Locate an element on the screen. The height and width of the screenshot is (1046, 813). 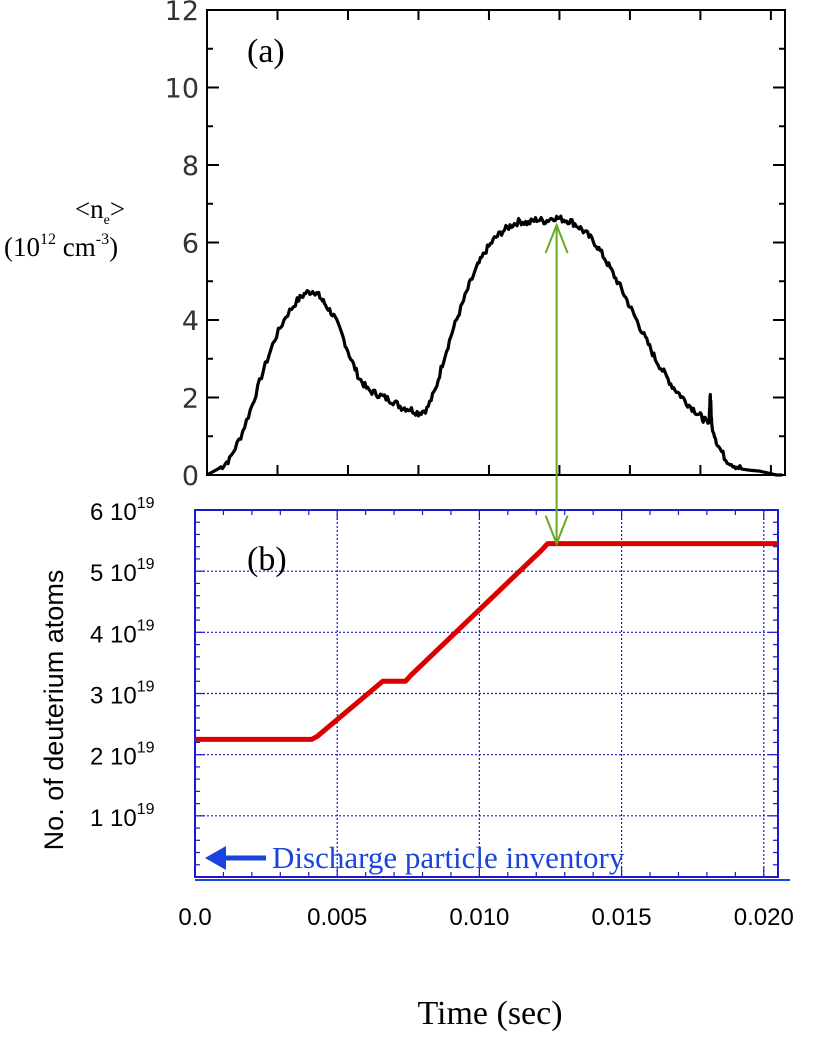
inventory-annotation-text: Discharge particle inventory is located at coordinates (448, 857).